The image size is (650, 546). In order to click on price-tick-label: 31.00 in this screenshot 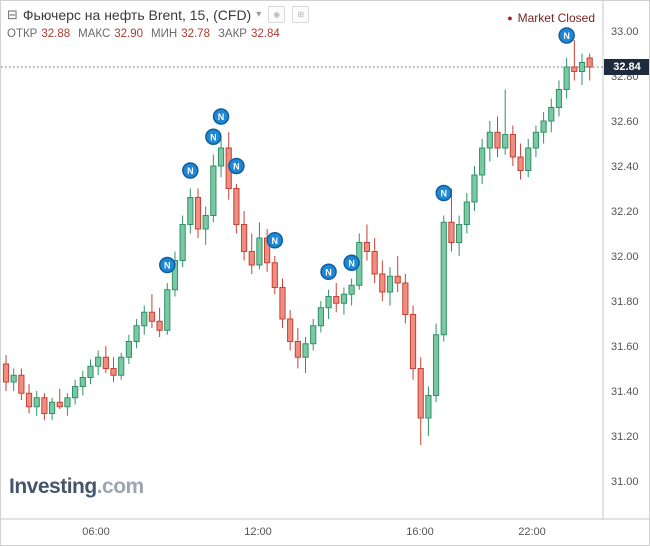, I will do `click(625, 482)`.